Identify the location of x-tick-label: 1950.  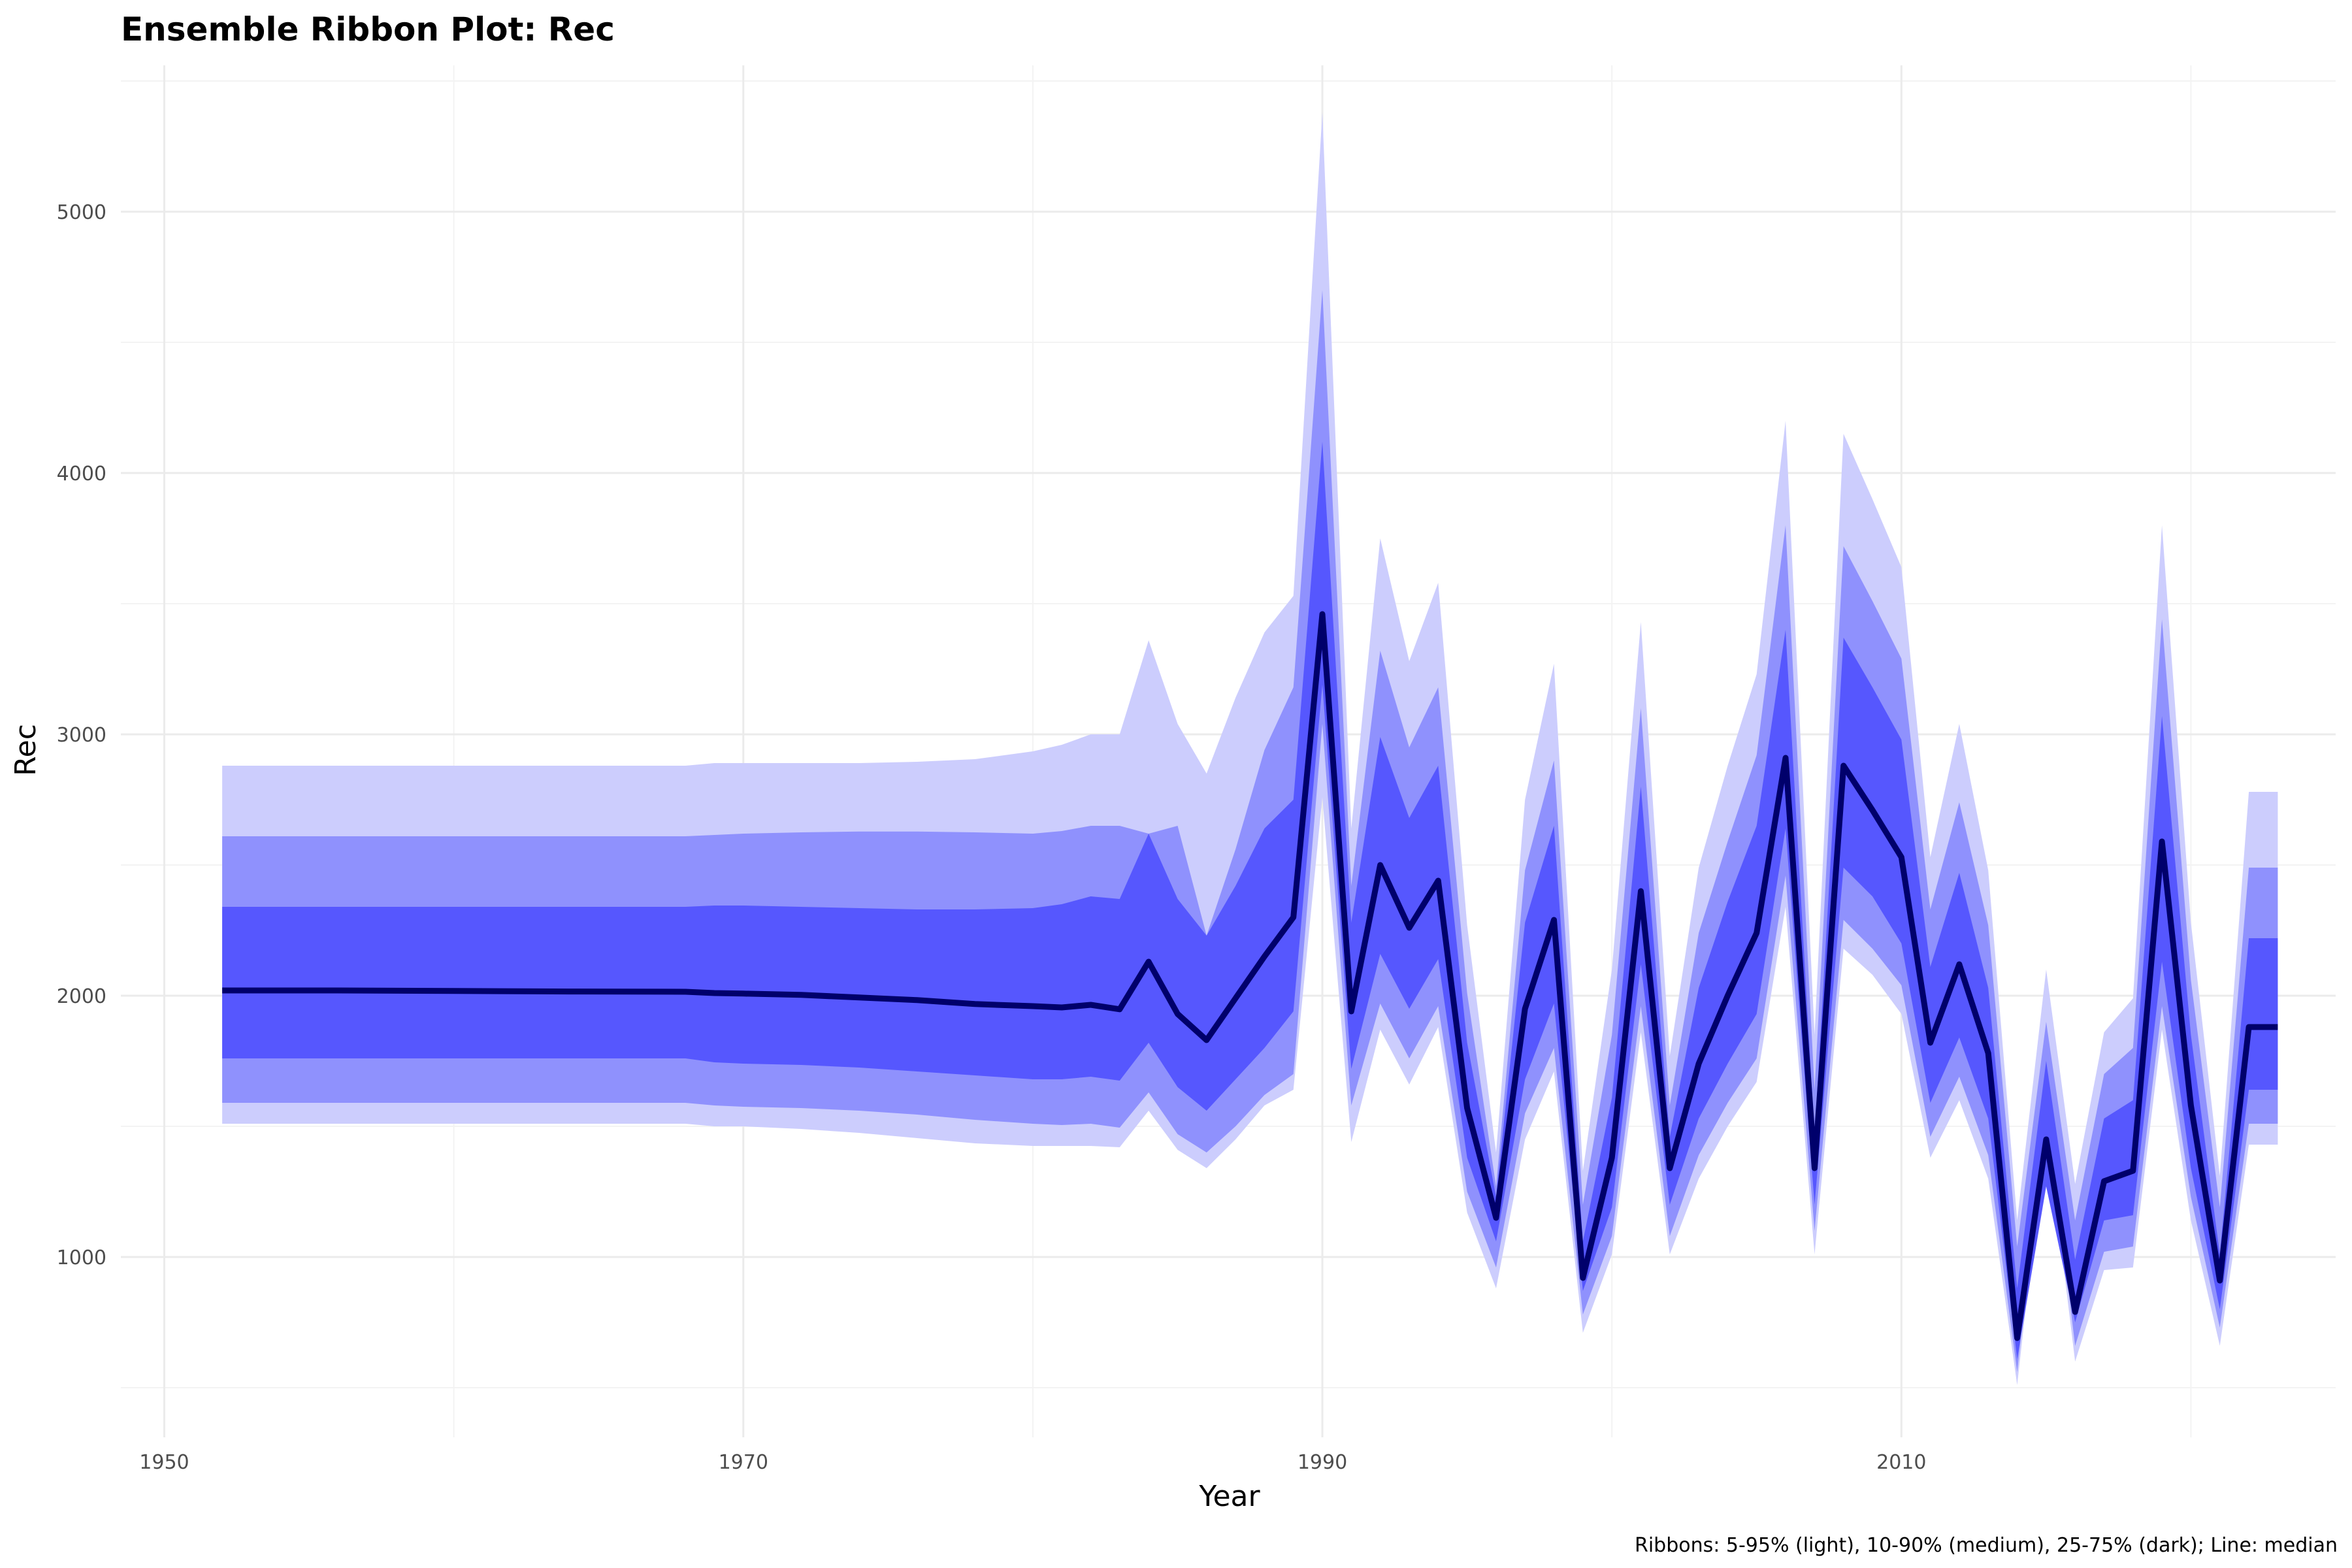
(164, 1462).